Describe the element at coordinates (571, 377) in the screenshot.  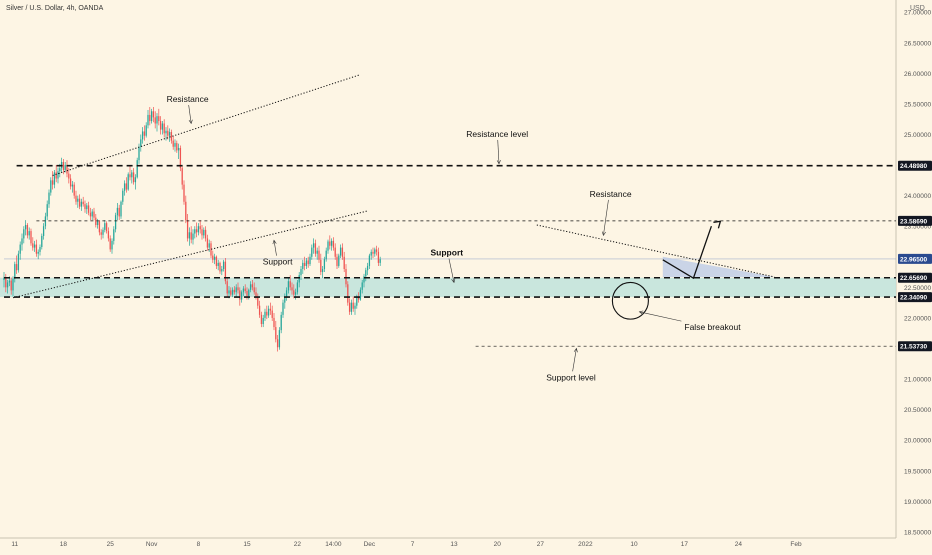
I see `annotation-6: Support level` at that location.